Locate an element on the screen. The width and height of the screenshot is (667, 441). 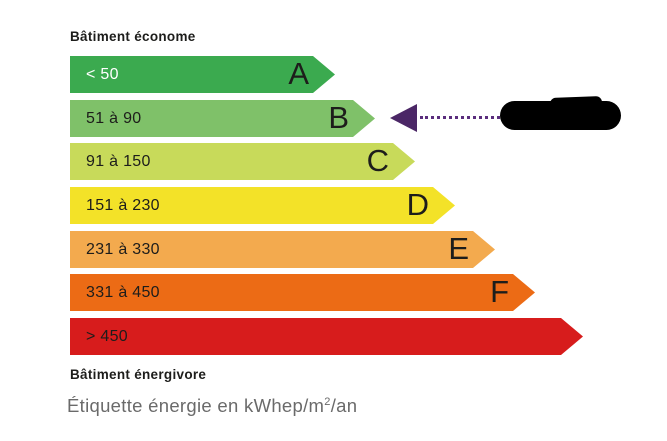
caption-text: Étiquette énergie en kWhep/m is located at coordinates (196, 405).